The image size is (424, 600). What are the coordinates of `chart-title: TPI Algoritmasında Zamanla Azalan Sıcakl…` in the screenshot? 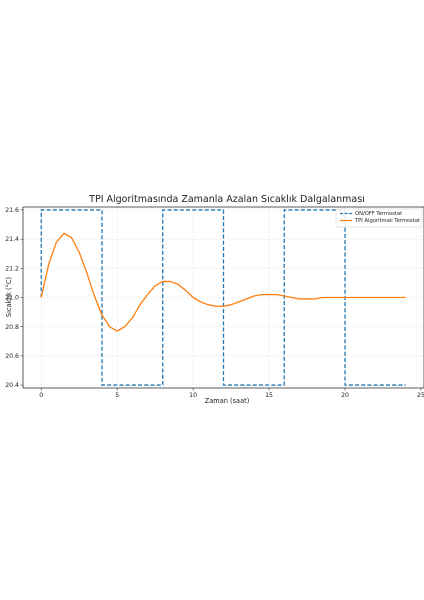 It's located at (226, 199).